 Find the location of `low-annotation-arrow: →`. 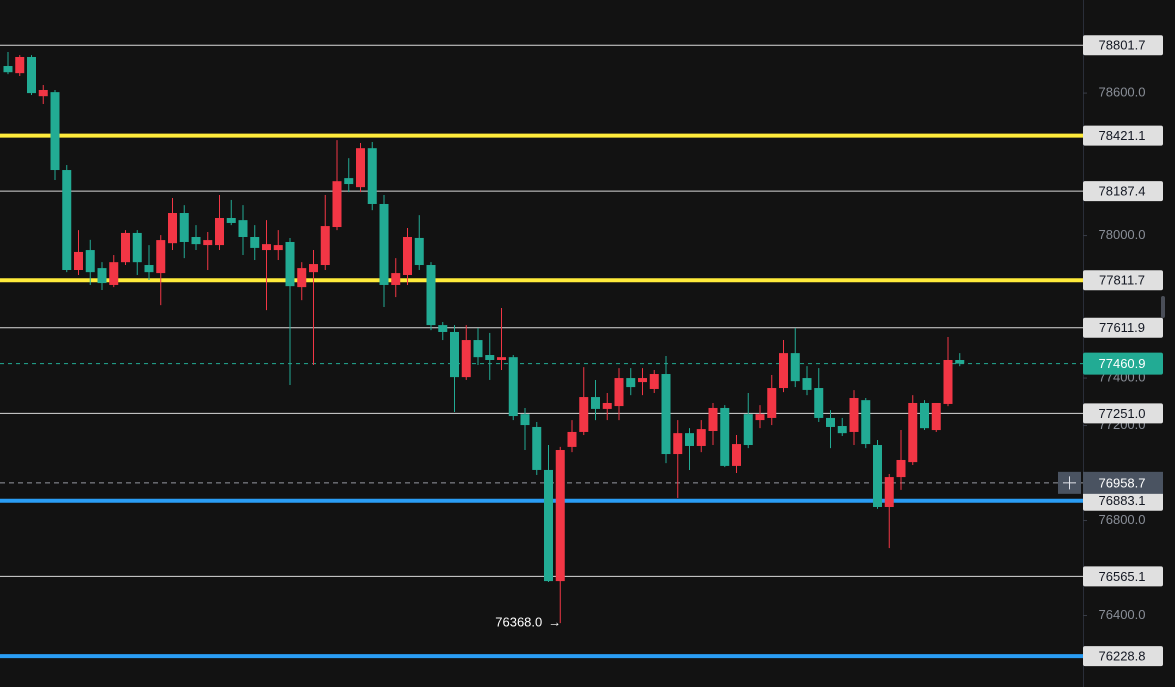

low-annotation-arrow: → is located at coordinates (554, 622).